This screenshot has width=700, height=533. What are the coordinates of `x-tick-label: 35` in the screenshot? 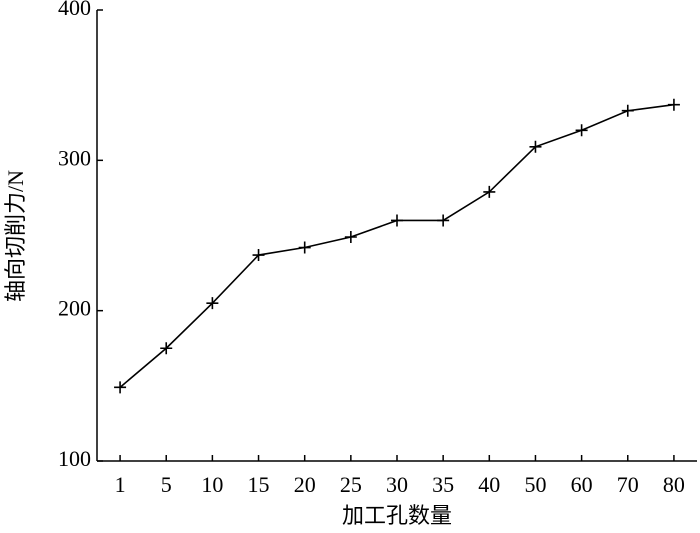 It's located at (443, 484).